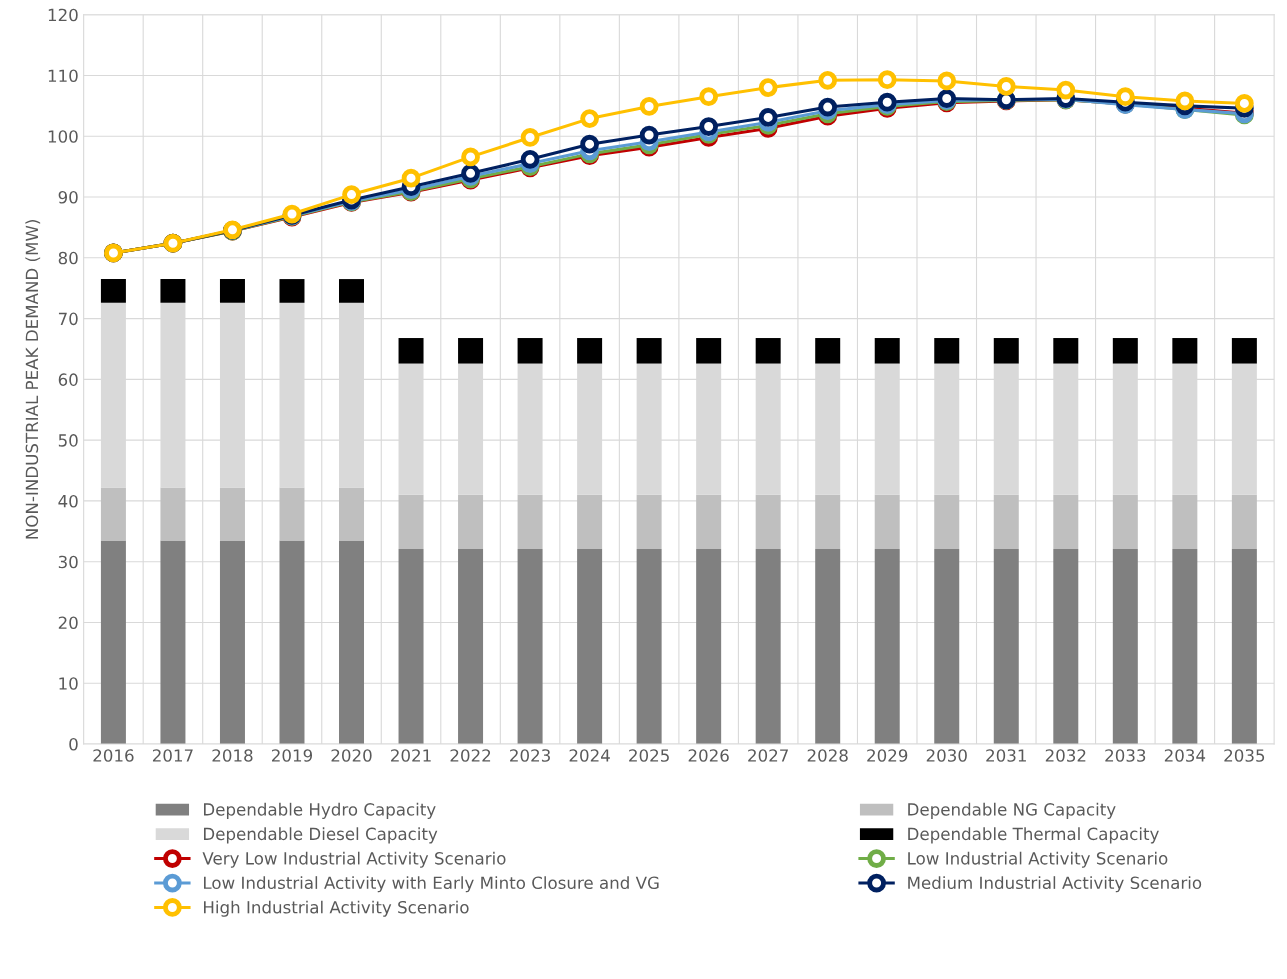 Image resolution: width=1287 pixels, height=979 pixels. What do you see at coordinates (68, 379) in the screenshot?
I see `y-tick-label: 60` at bounding box center [68, 379].